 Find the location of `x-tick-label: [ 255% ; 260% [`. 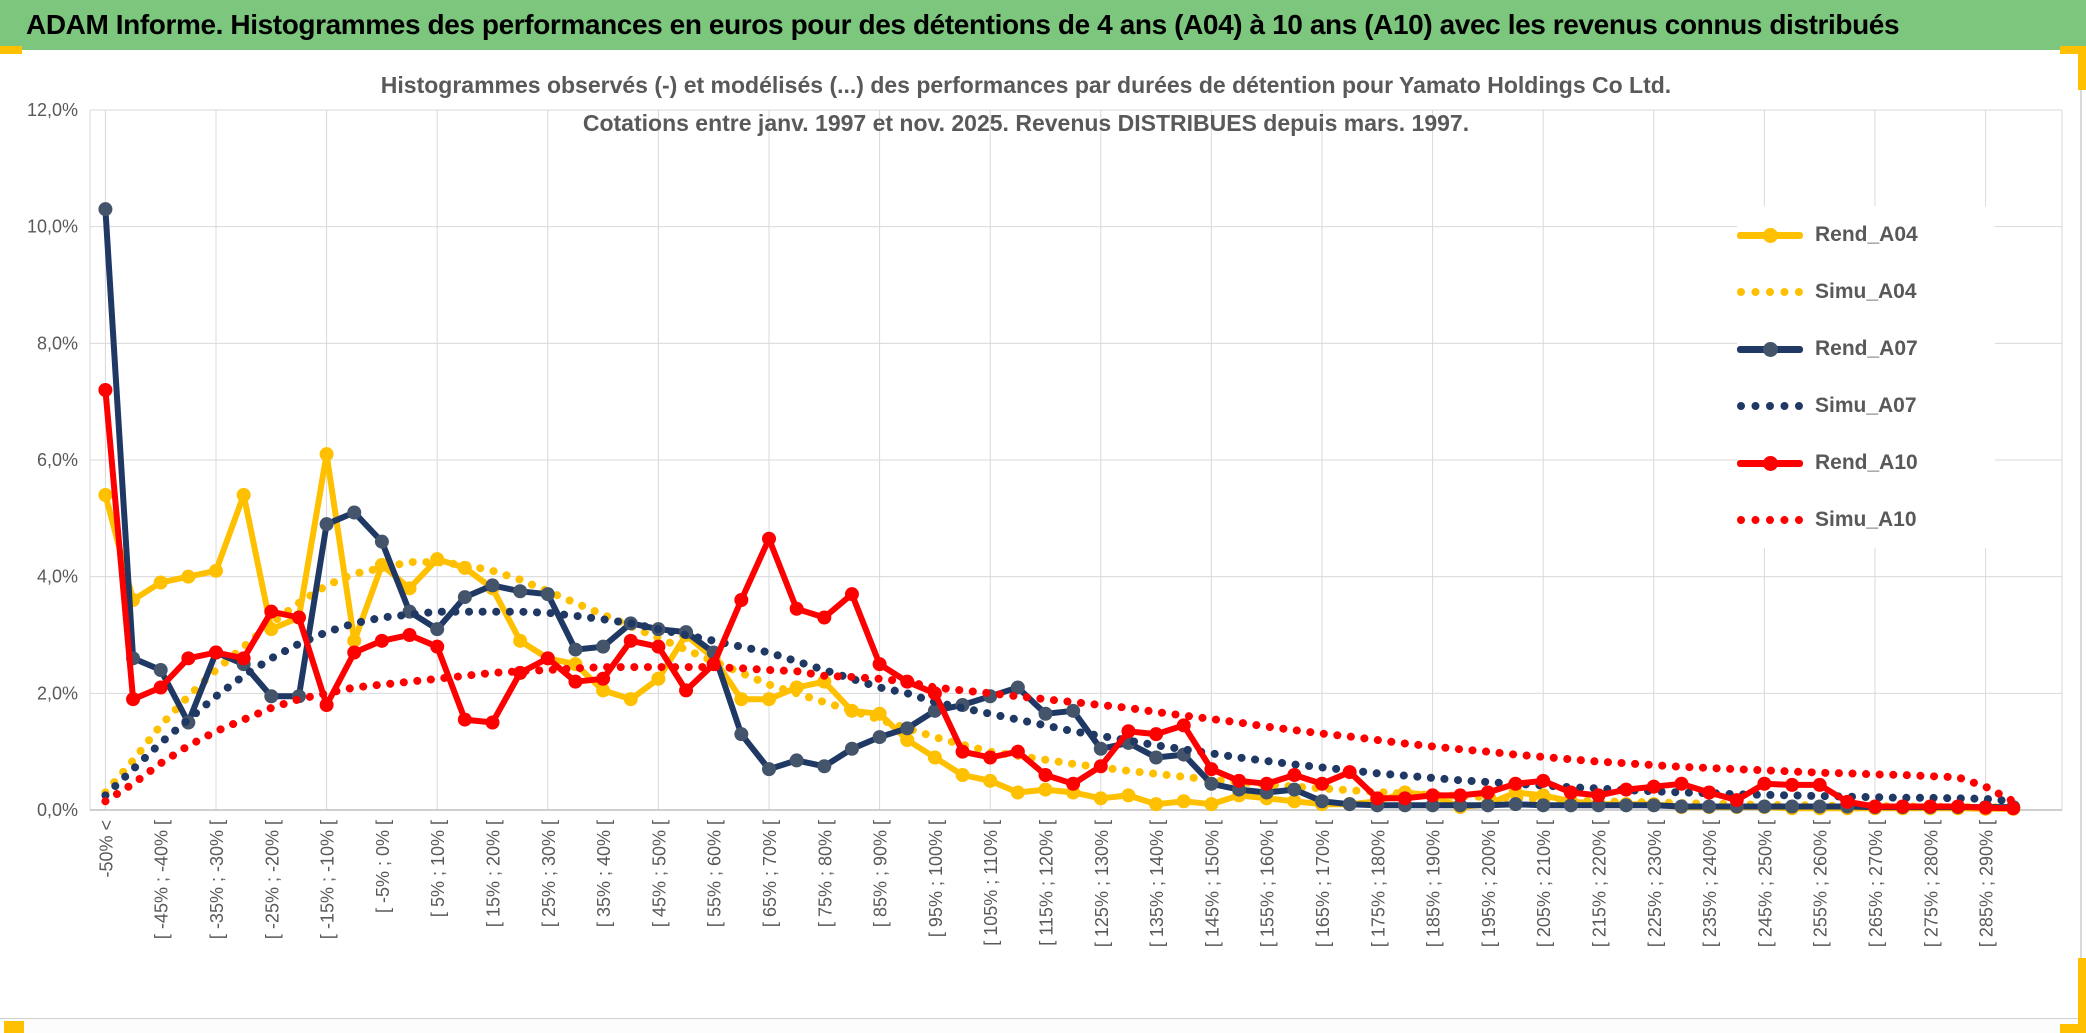

x-tick-label: [ 255% ; 260% [ is located at coordinates (1821, 883).